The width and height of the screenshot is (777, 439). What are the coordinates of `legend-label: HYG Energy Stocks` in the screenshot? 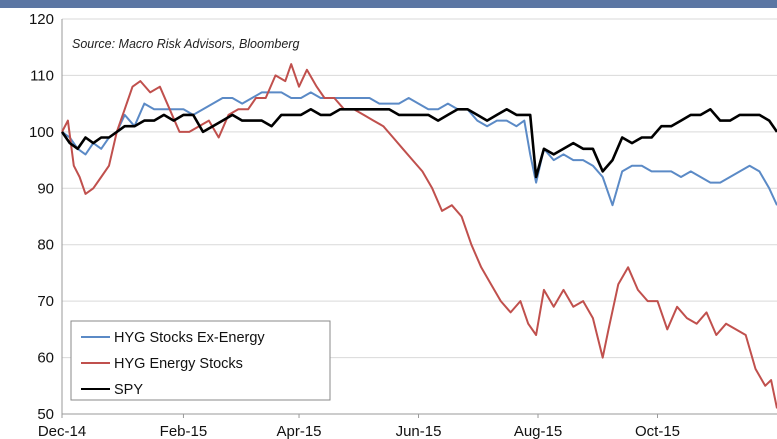 It's located at (178, 364).